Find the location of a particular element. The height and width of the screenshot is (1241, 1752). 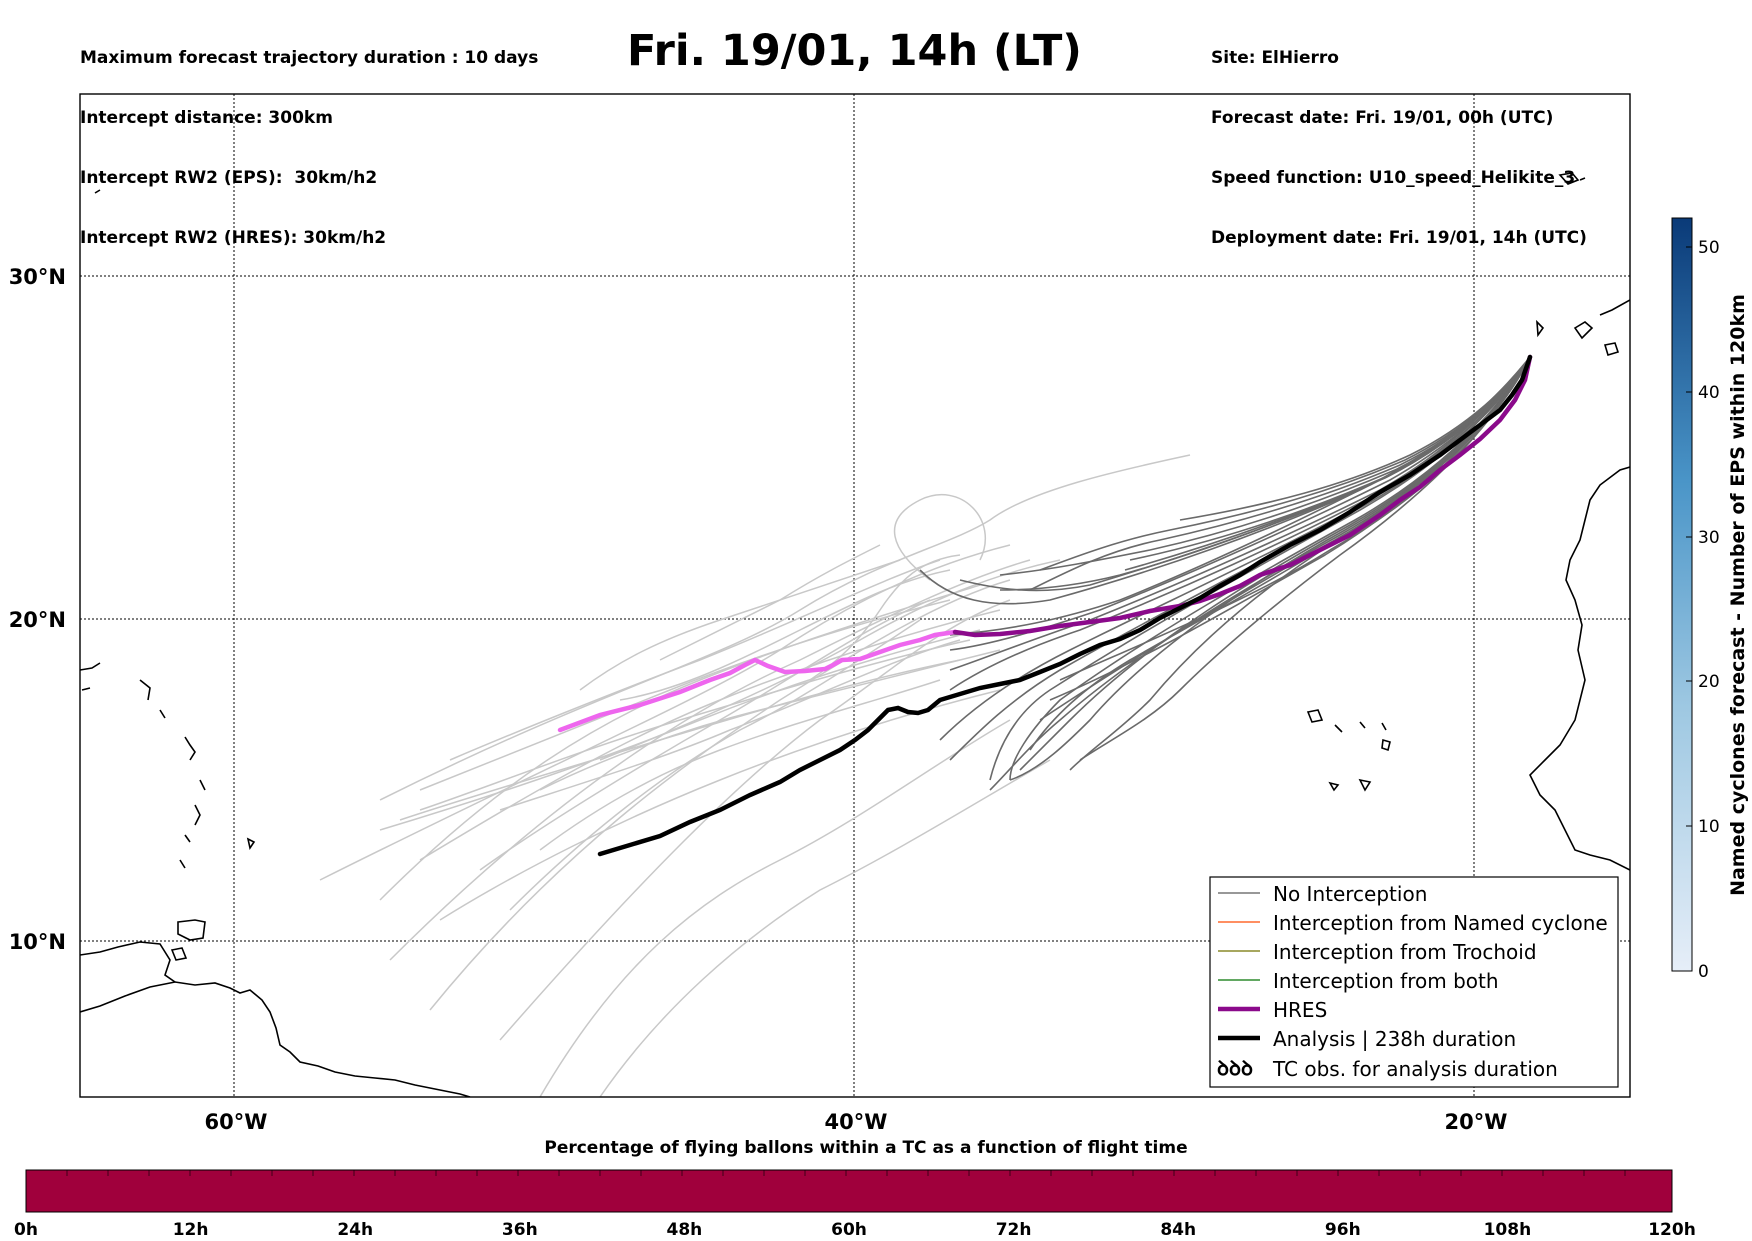

flight-time-tick: 84h is located at coordinates (1178, 1230).